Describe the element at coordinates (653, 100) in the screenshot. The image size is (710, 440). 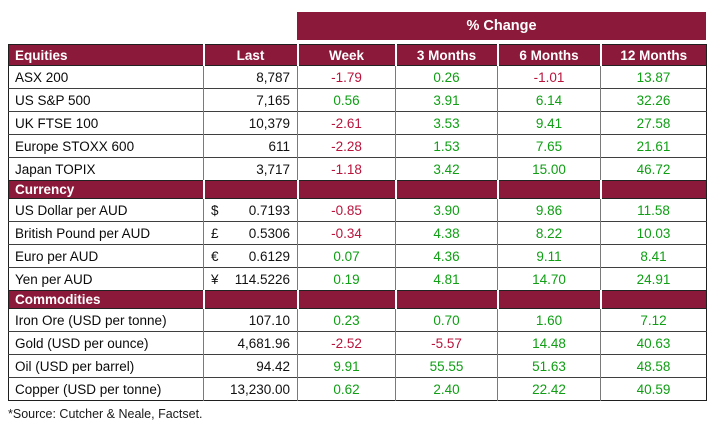
I see `change-12-months: 32.26` at that location.